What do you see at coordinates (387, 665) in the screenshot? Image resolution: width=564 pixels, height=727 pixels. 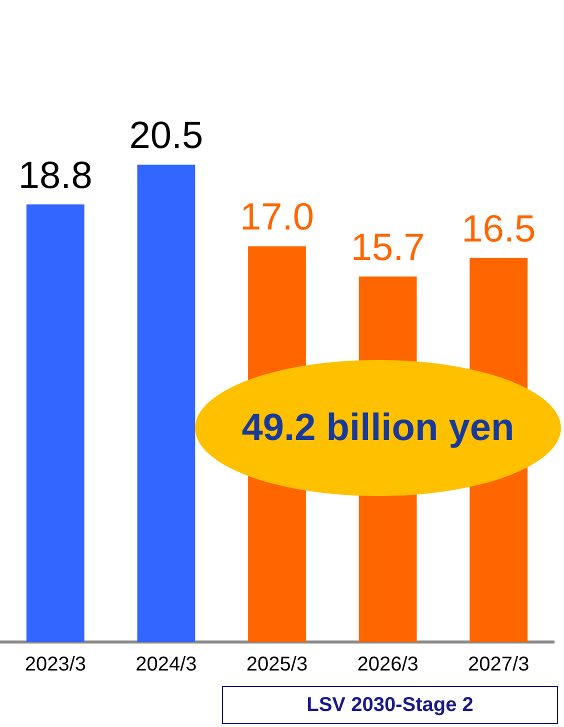 I see `x-tick-label: 2026/3` at bounding box center [387, 665].